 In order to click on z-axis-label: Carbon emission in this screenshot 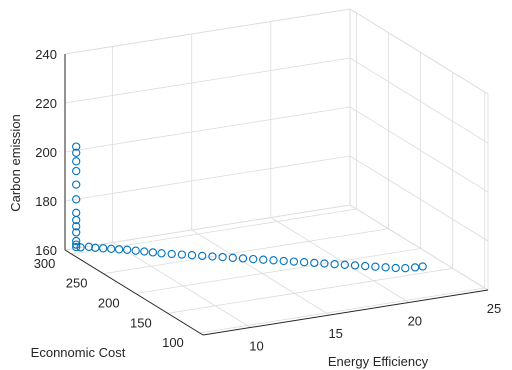, I will do `click(15, 163)`.